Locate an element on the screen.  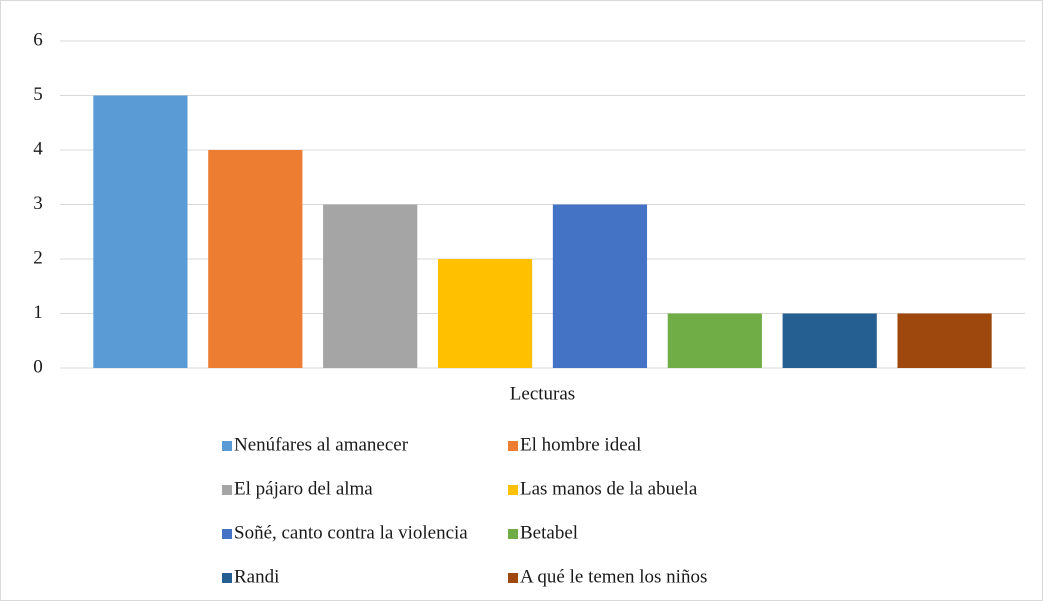
legend-label: Randi is located at coordinates (256, 576).